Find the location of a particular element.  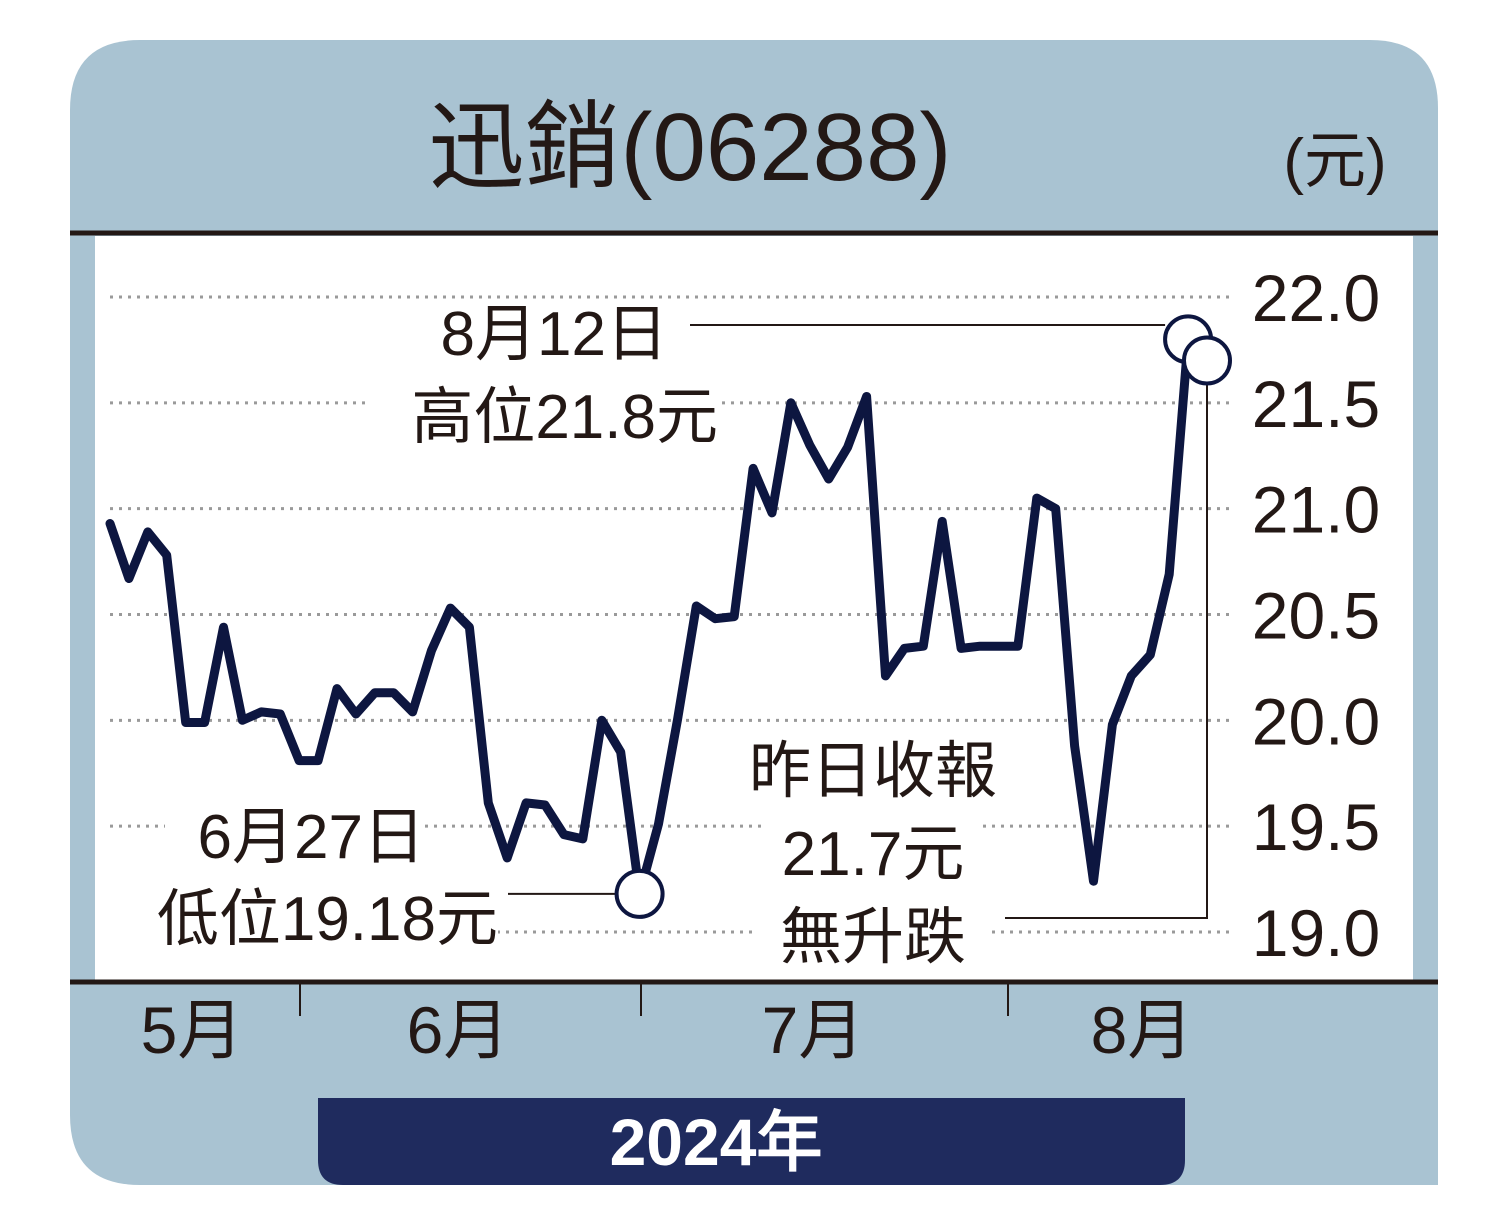

y-tick-label: 20.0 is located at coordinates (1316, 721).